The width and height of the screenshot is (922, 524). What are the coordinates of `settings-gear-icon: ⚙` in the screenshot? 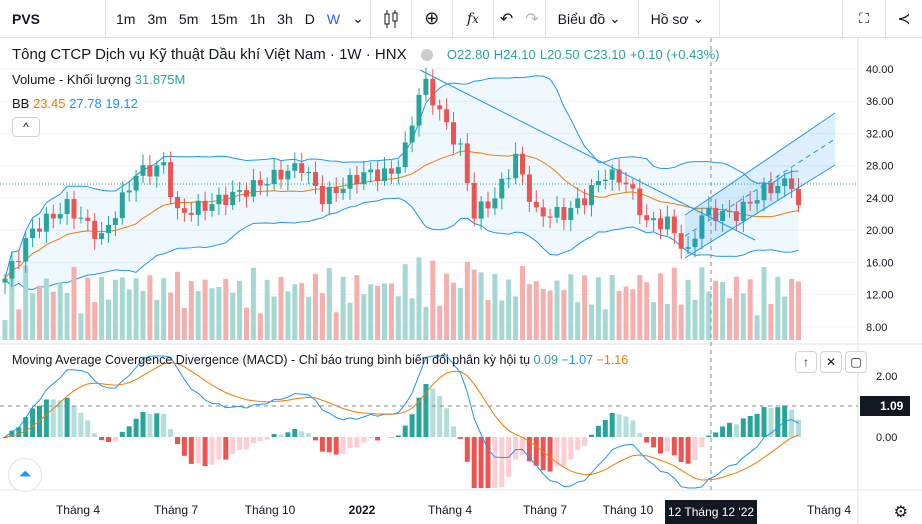 It's located at (900, 512).